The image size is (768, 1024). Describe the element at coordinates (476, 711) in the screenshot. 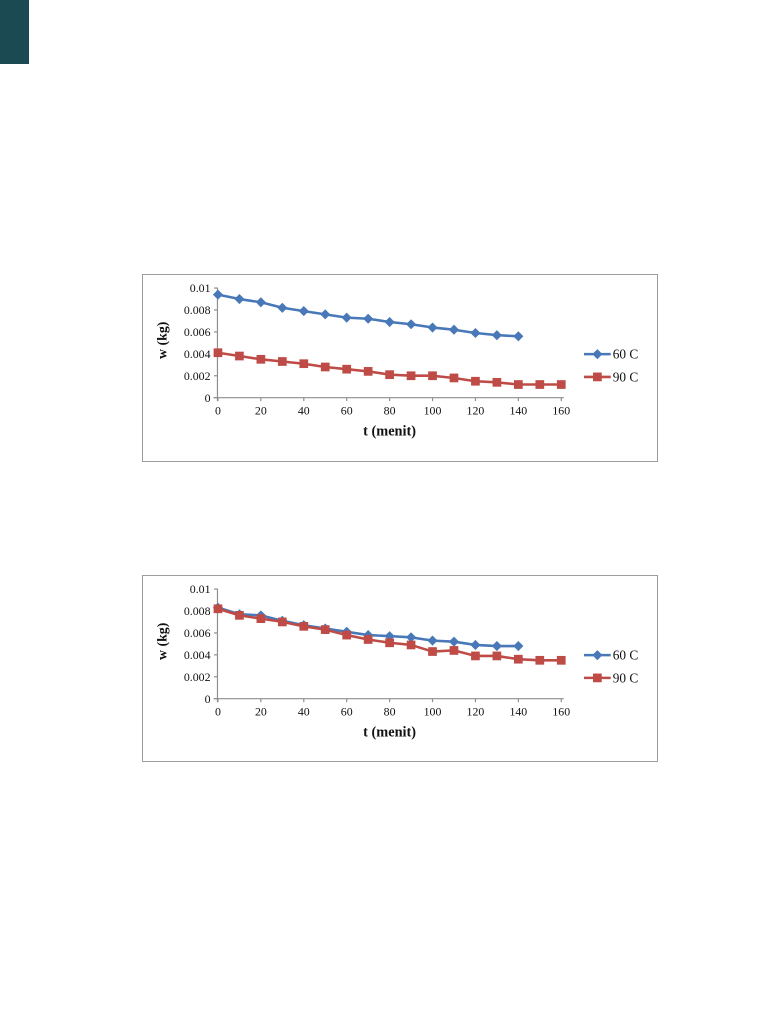

I see `x-tick-label: 120` at that location.